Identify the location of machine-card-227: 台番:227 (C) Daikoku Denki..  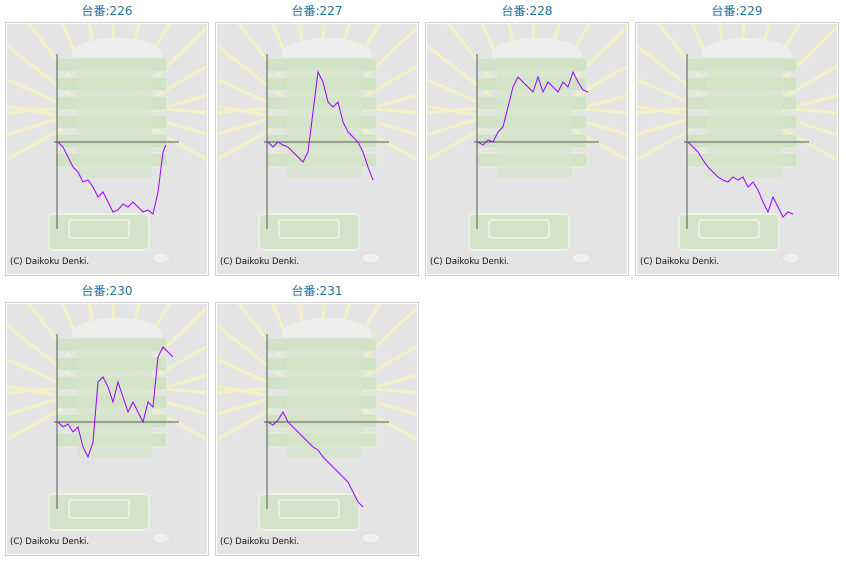
(317, 138).